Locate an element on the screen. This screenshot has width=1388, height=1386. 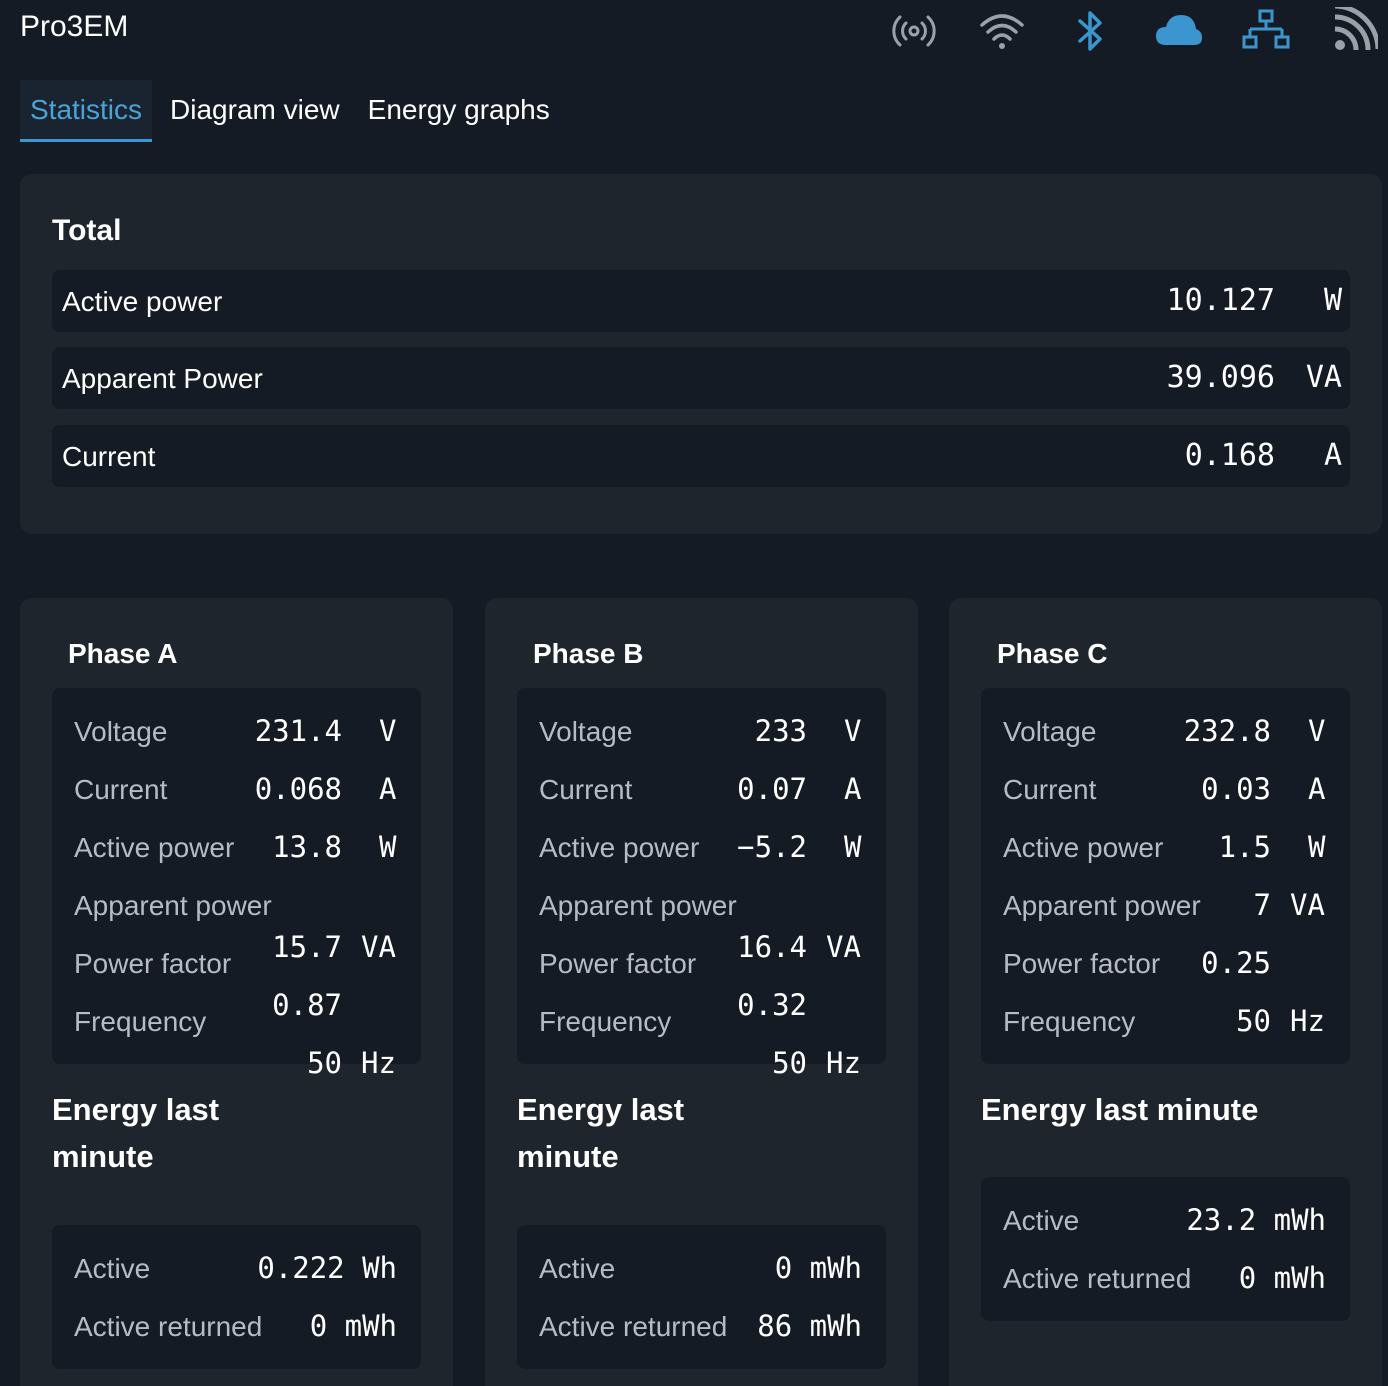
rss-feed-icon is located at coordinates (1354, 31).